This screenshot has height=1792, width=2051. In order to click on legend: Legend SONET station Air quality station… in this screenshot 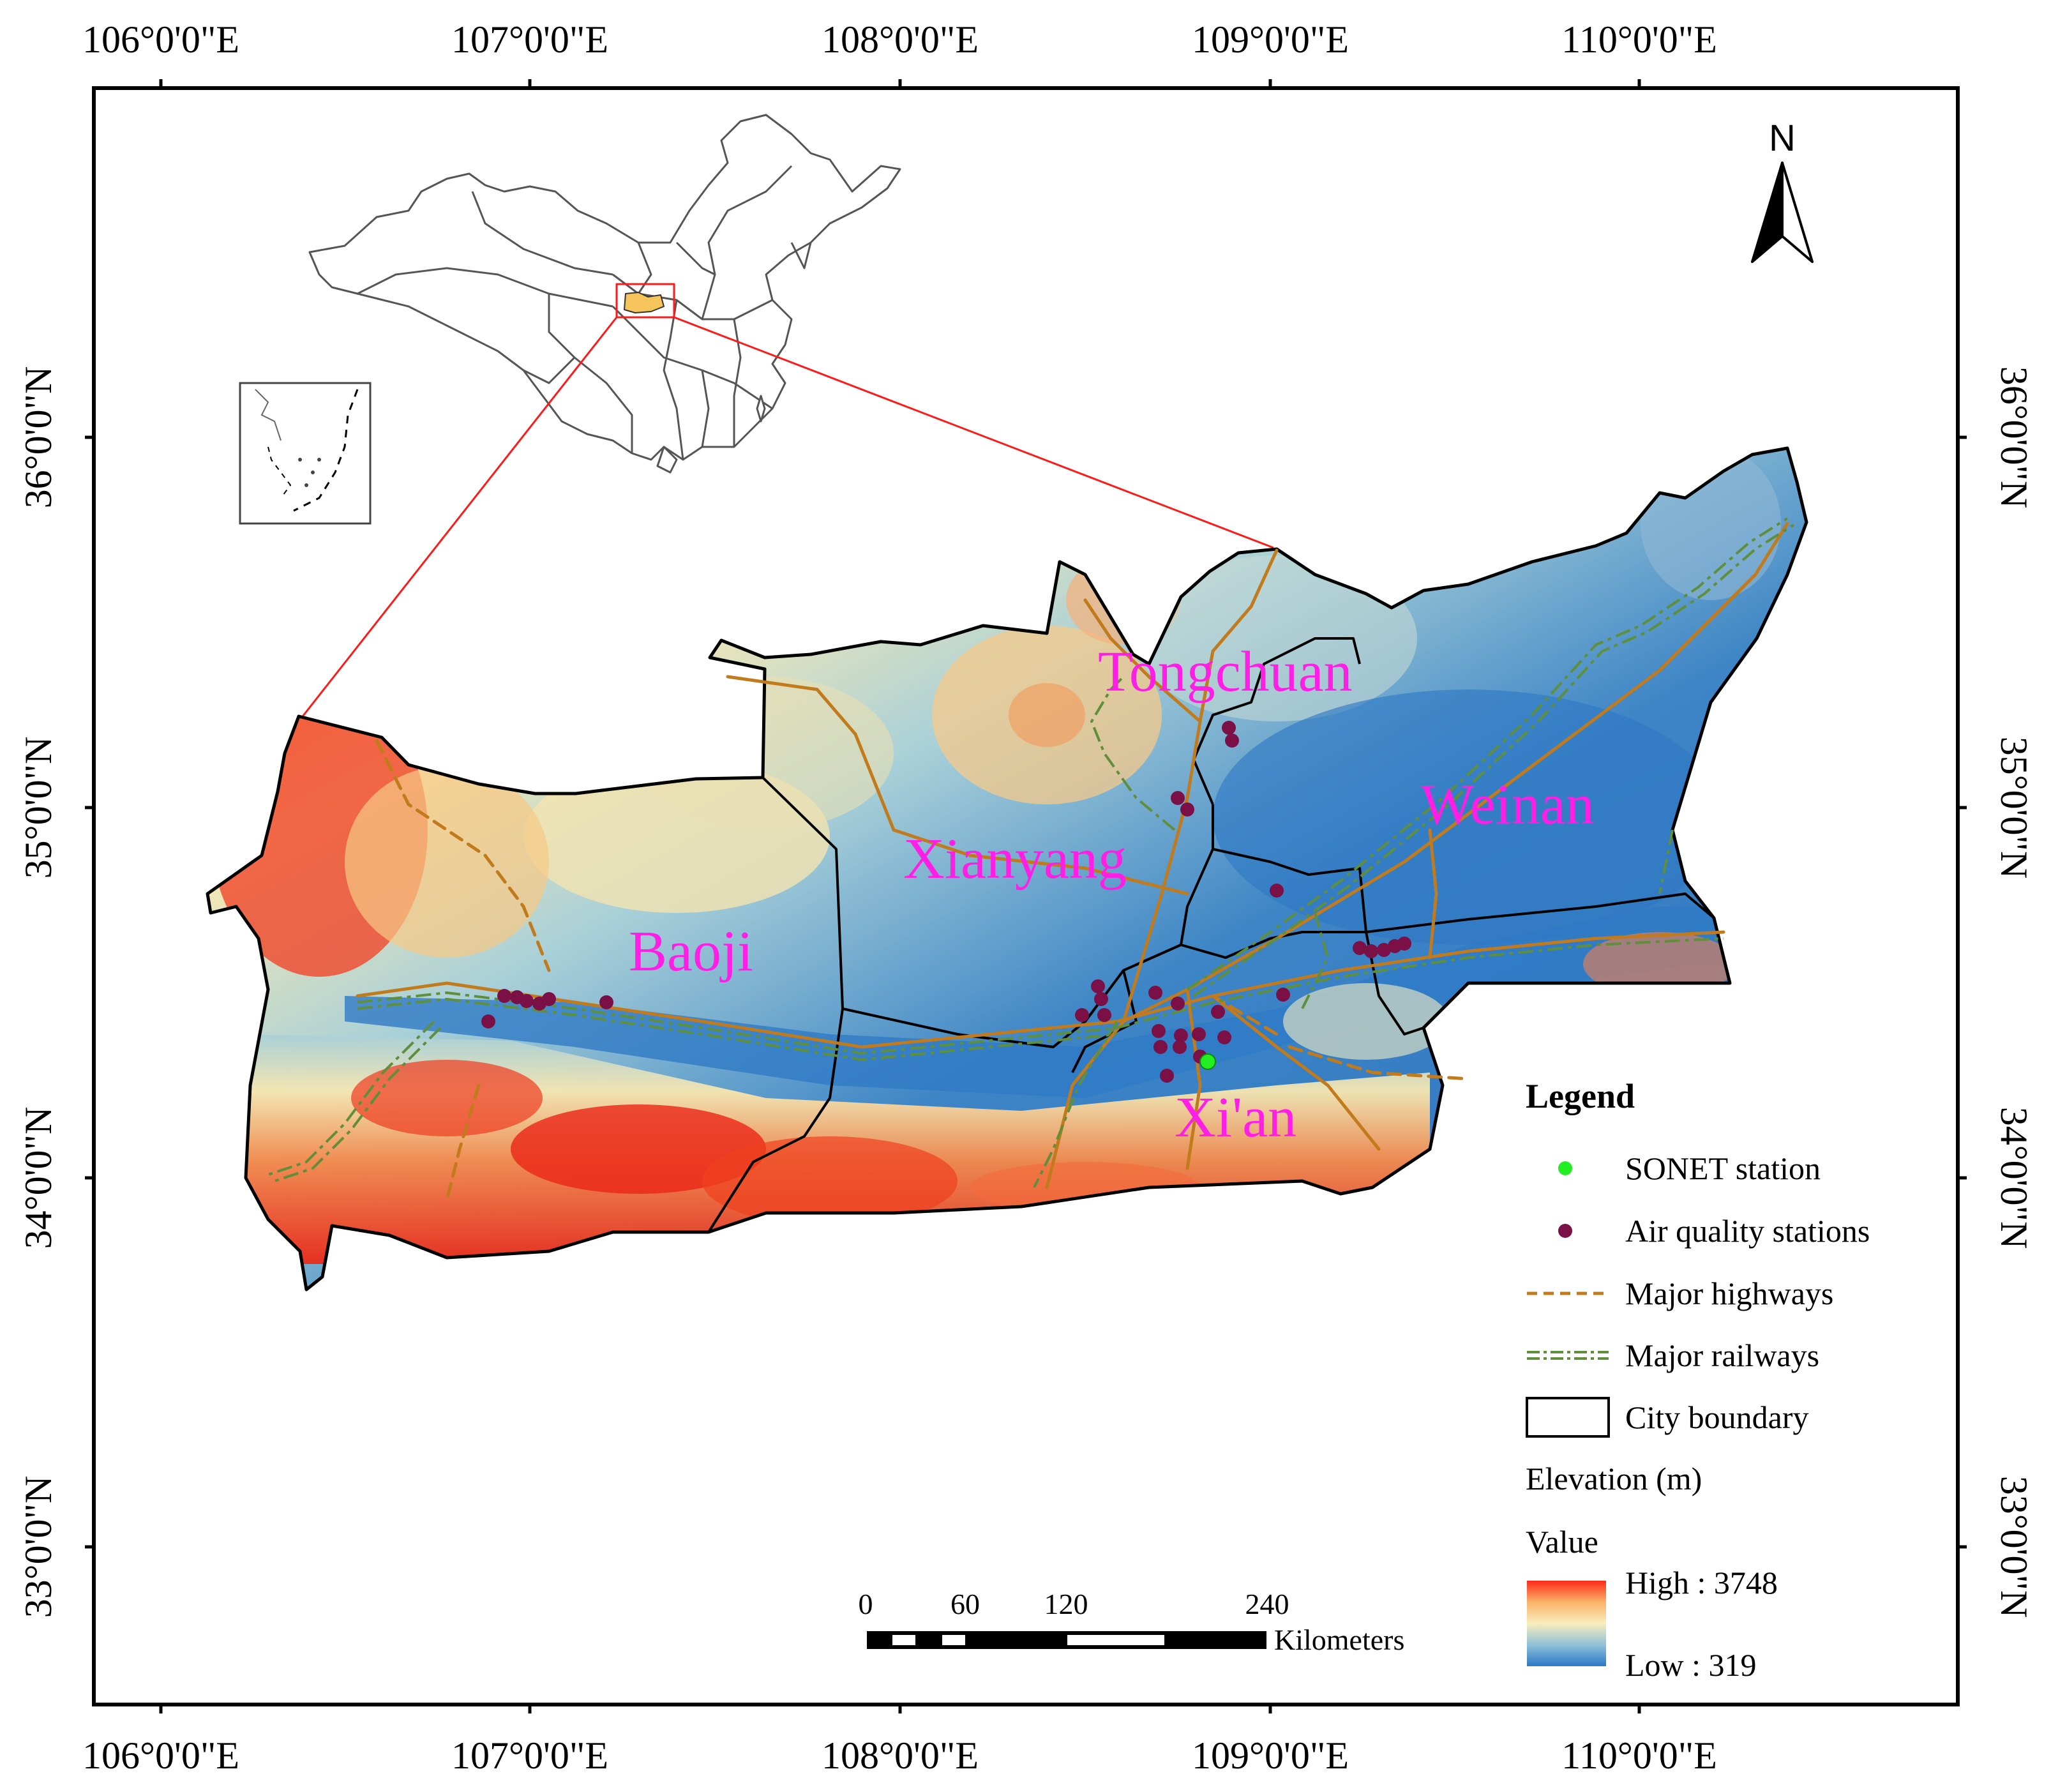, I will do `click(1698, 1380)`.